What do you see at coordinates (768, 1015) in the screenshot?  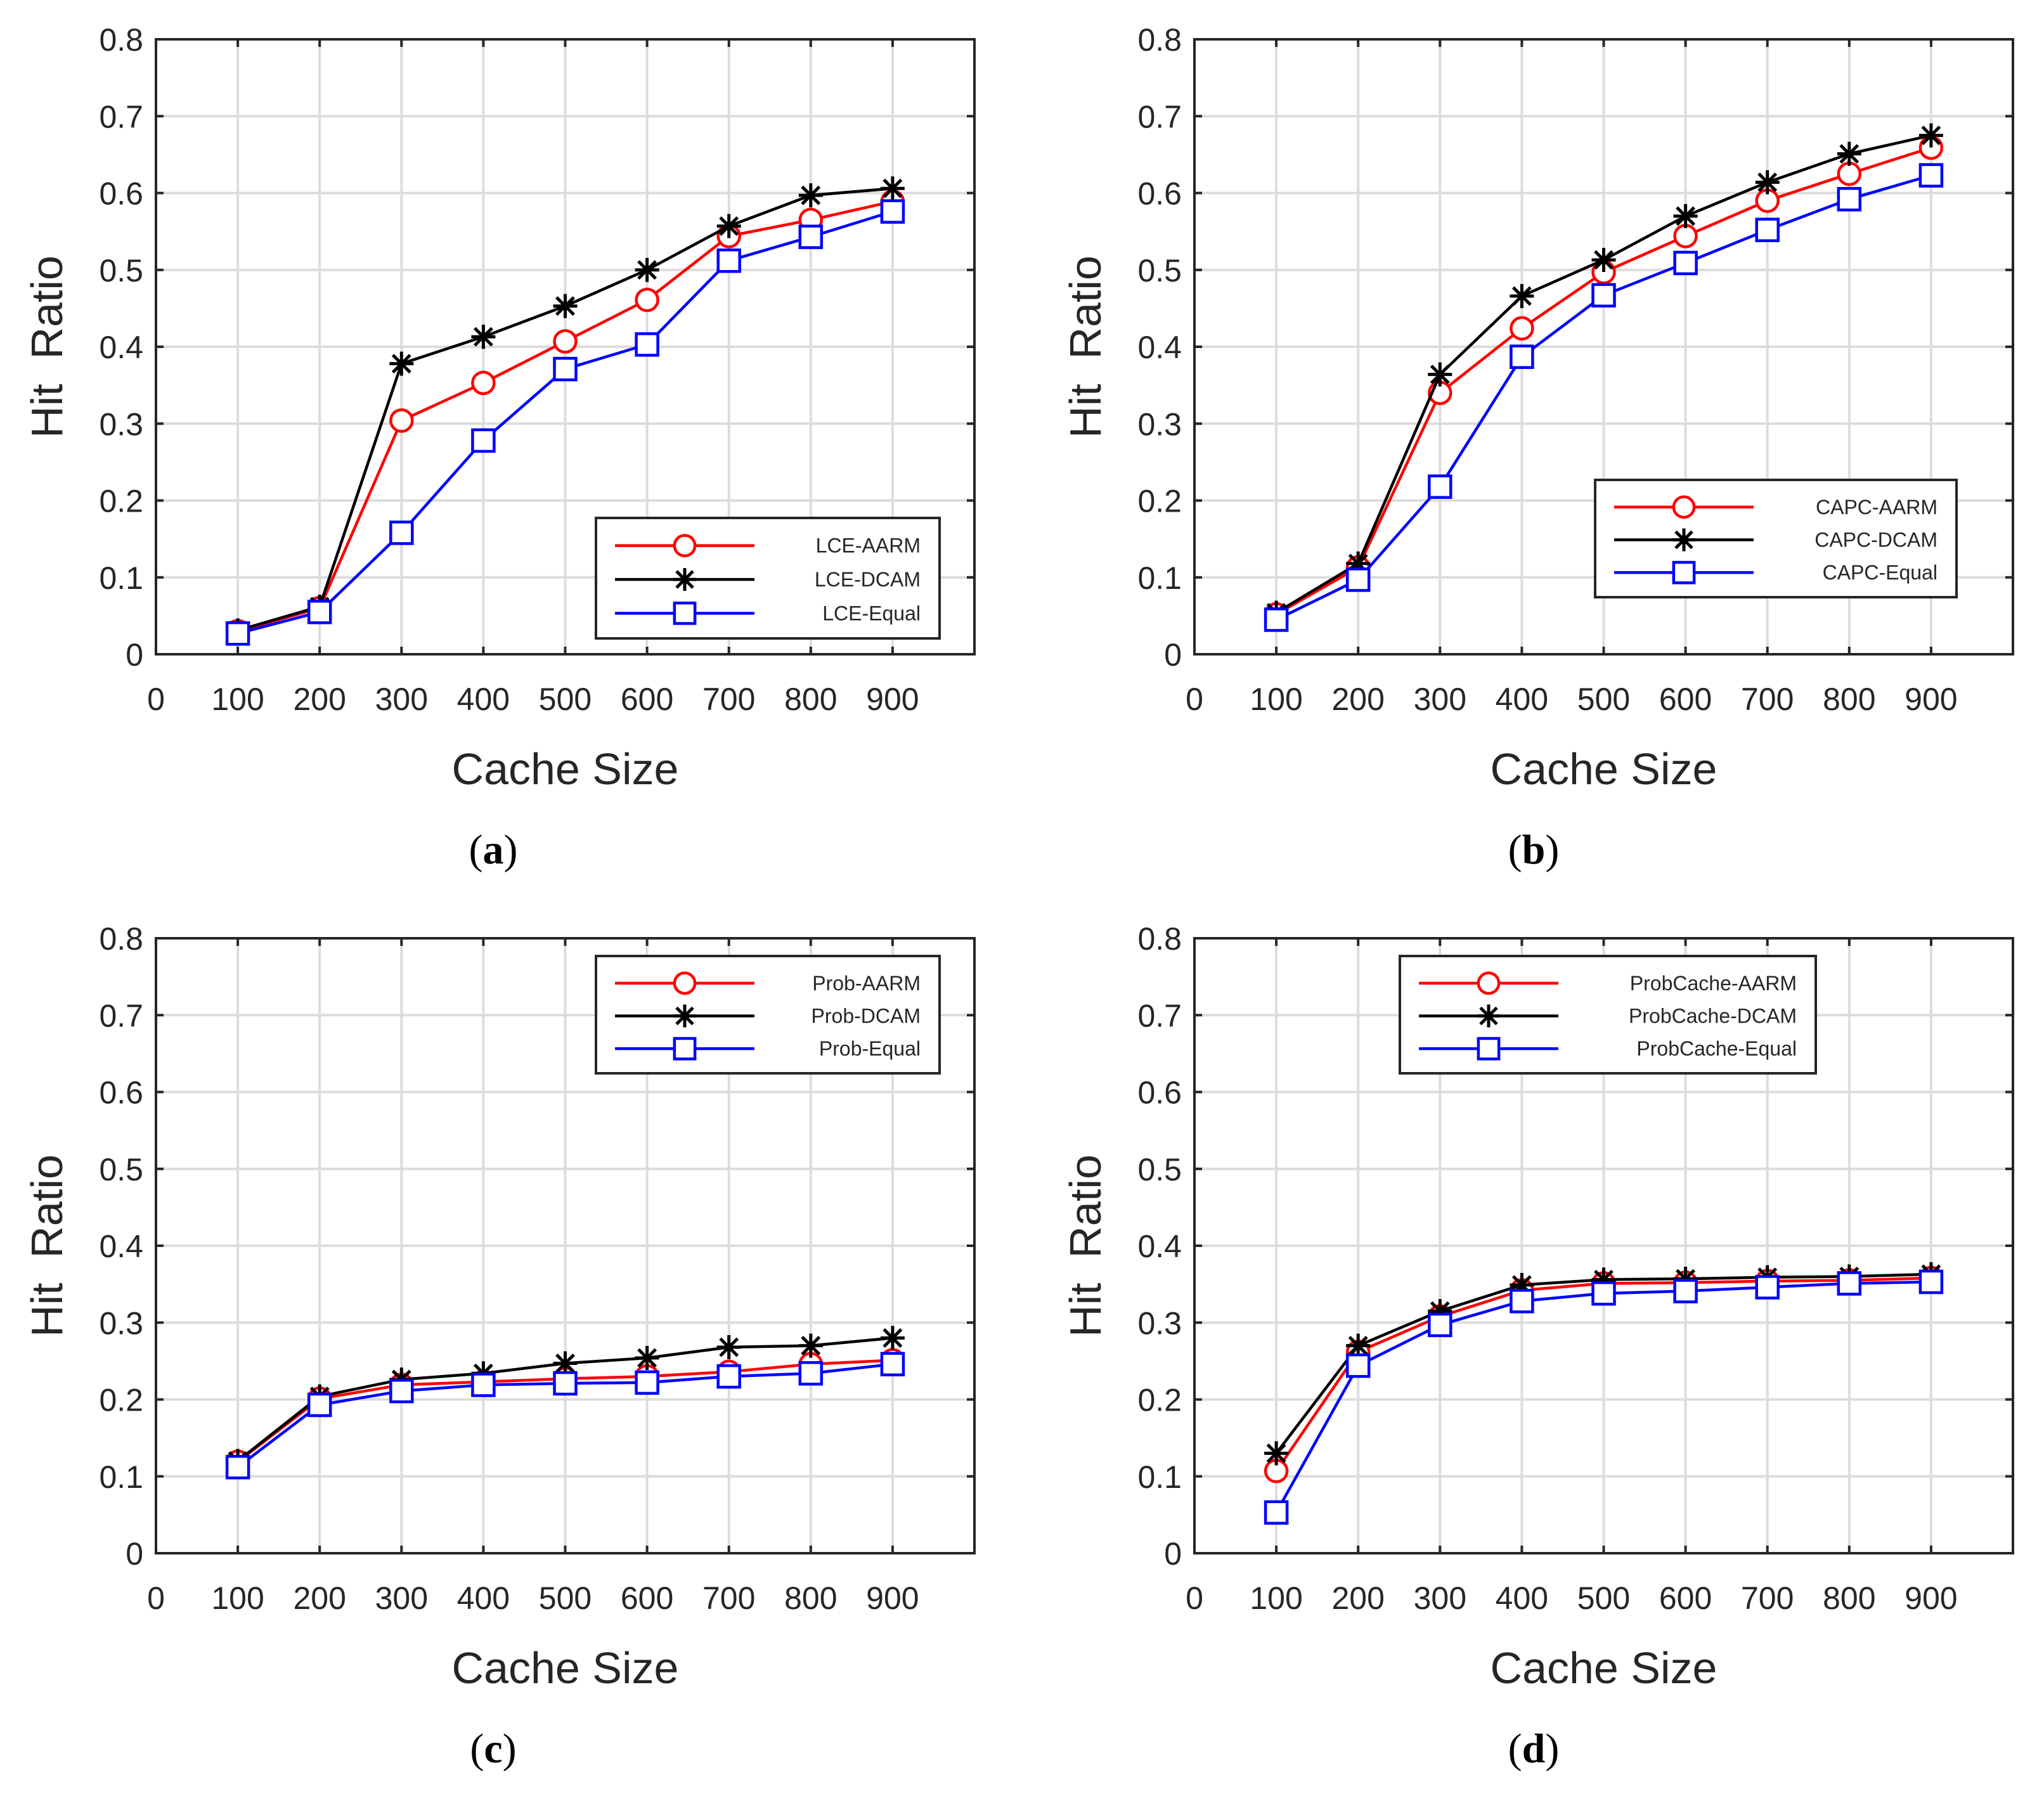 I see `legend: Prob-AARM Prob-DCAM Prob-Equal` at bounding box center [768, 1015].